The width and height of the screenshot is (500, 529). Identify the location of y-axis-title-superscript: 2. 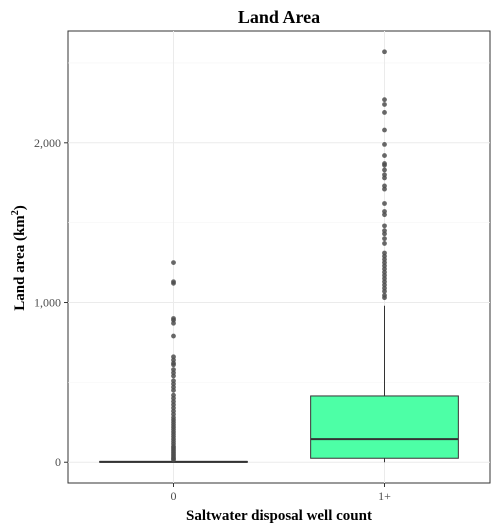
(15, 212).